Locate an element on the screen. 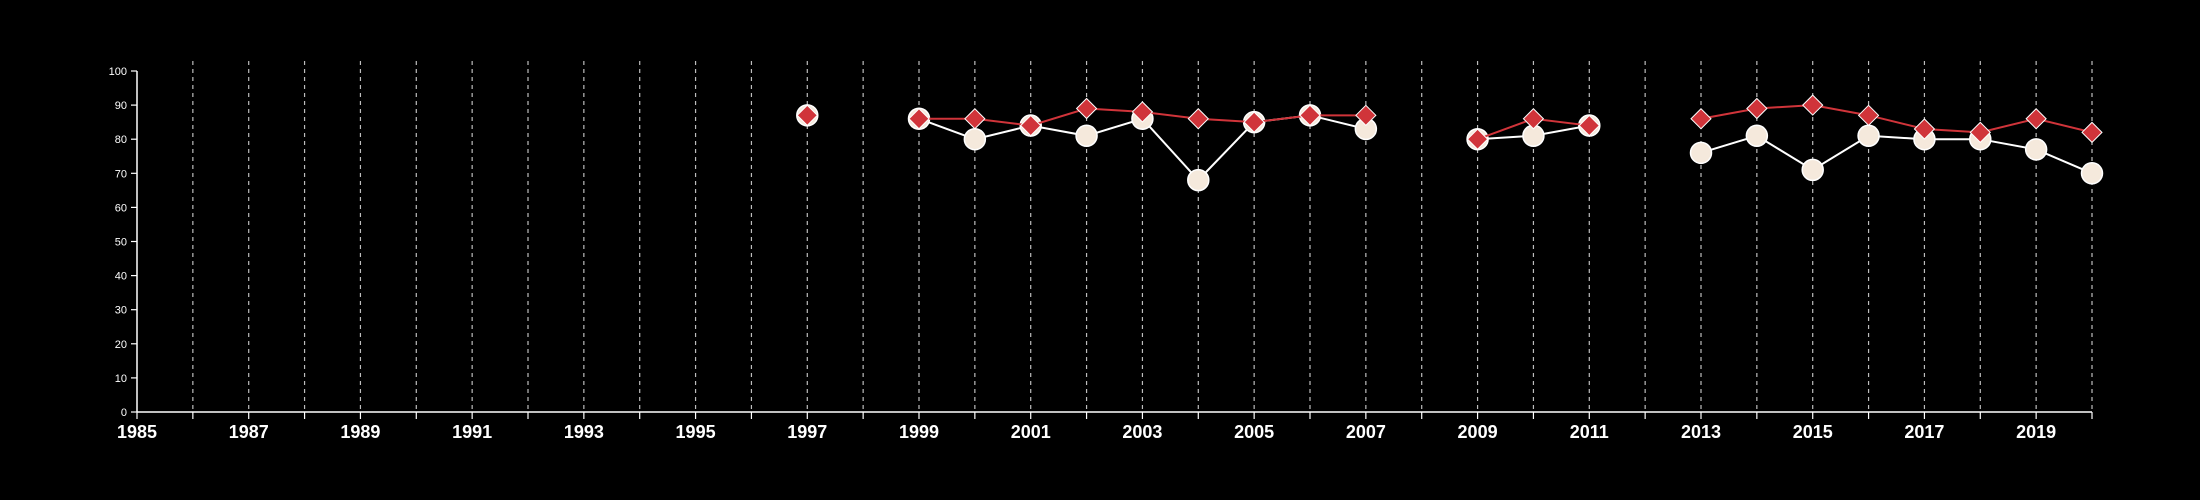 Image resolution: width=2200 pixels, height=500 pixels. y-tick-label: 60 is located at coordinates (121, 208).